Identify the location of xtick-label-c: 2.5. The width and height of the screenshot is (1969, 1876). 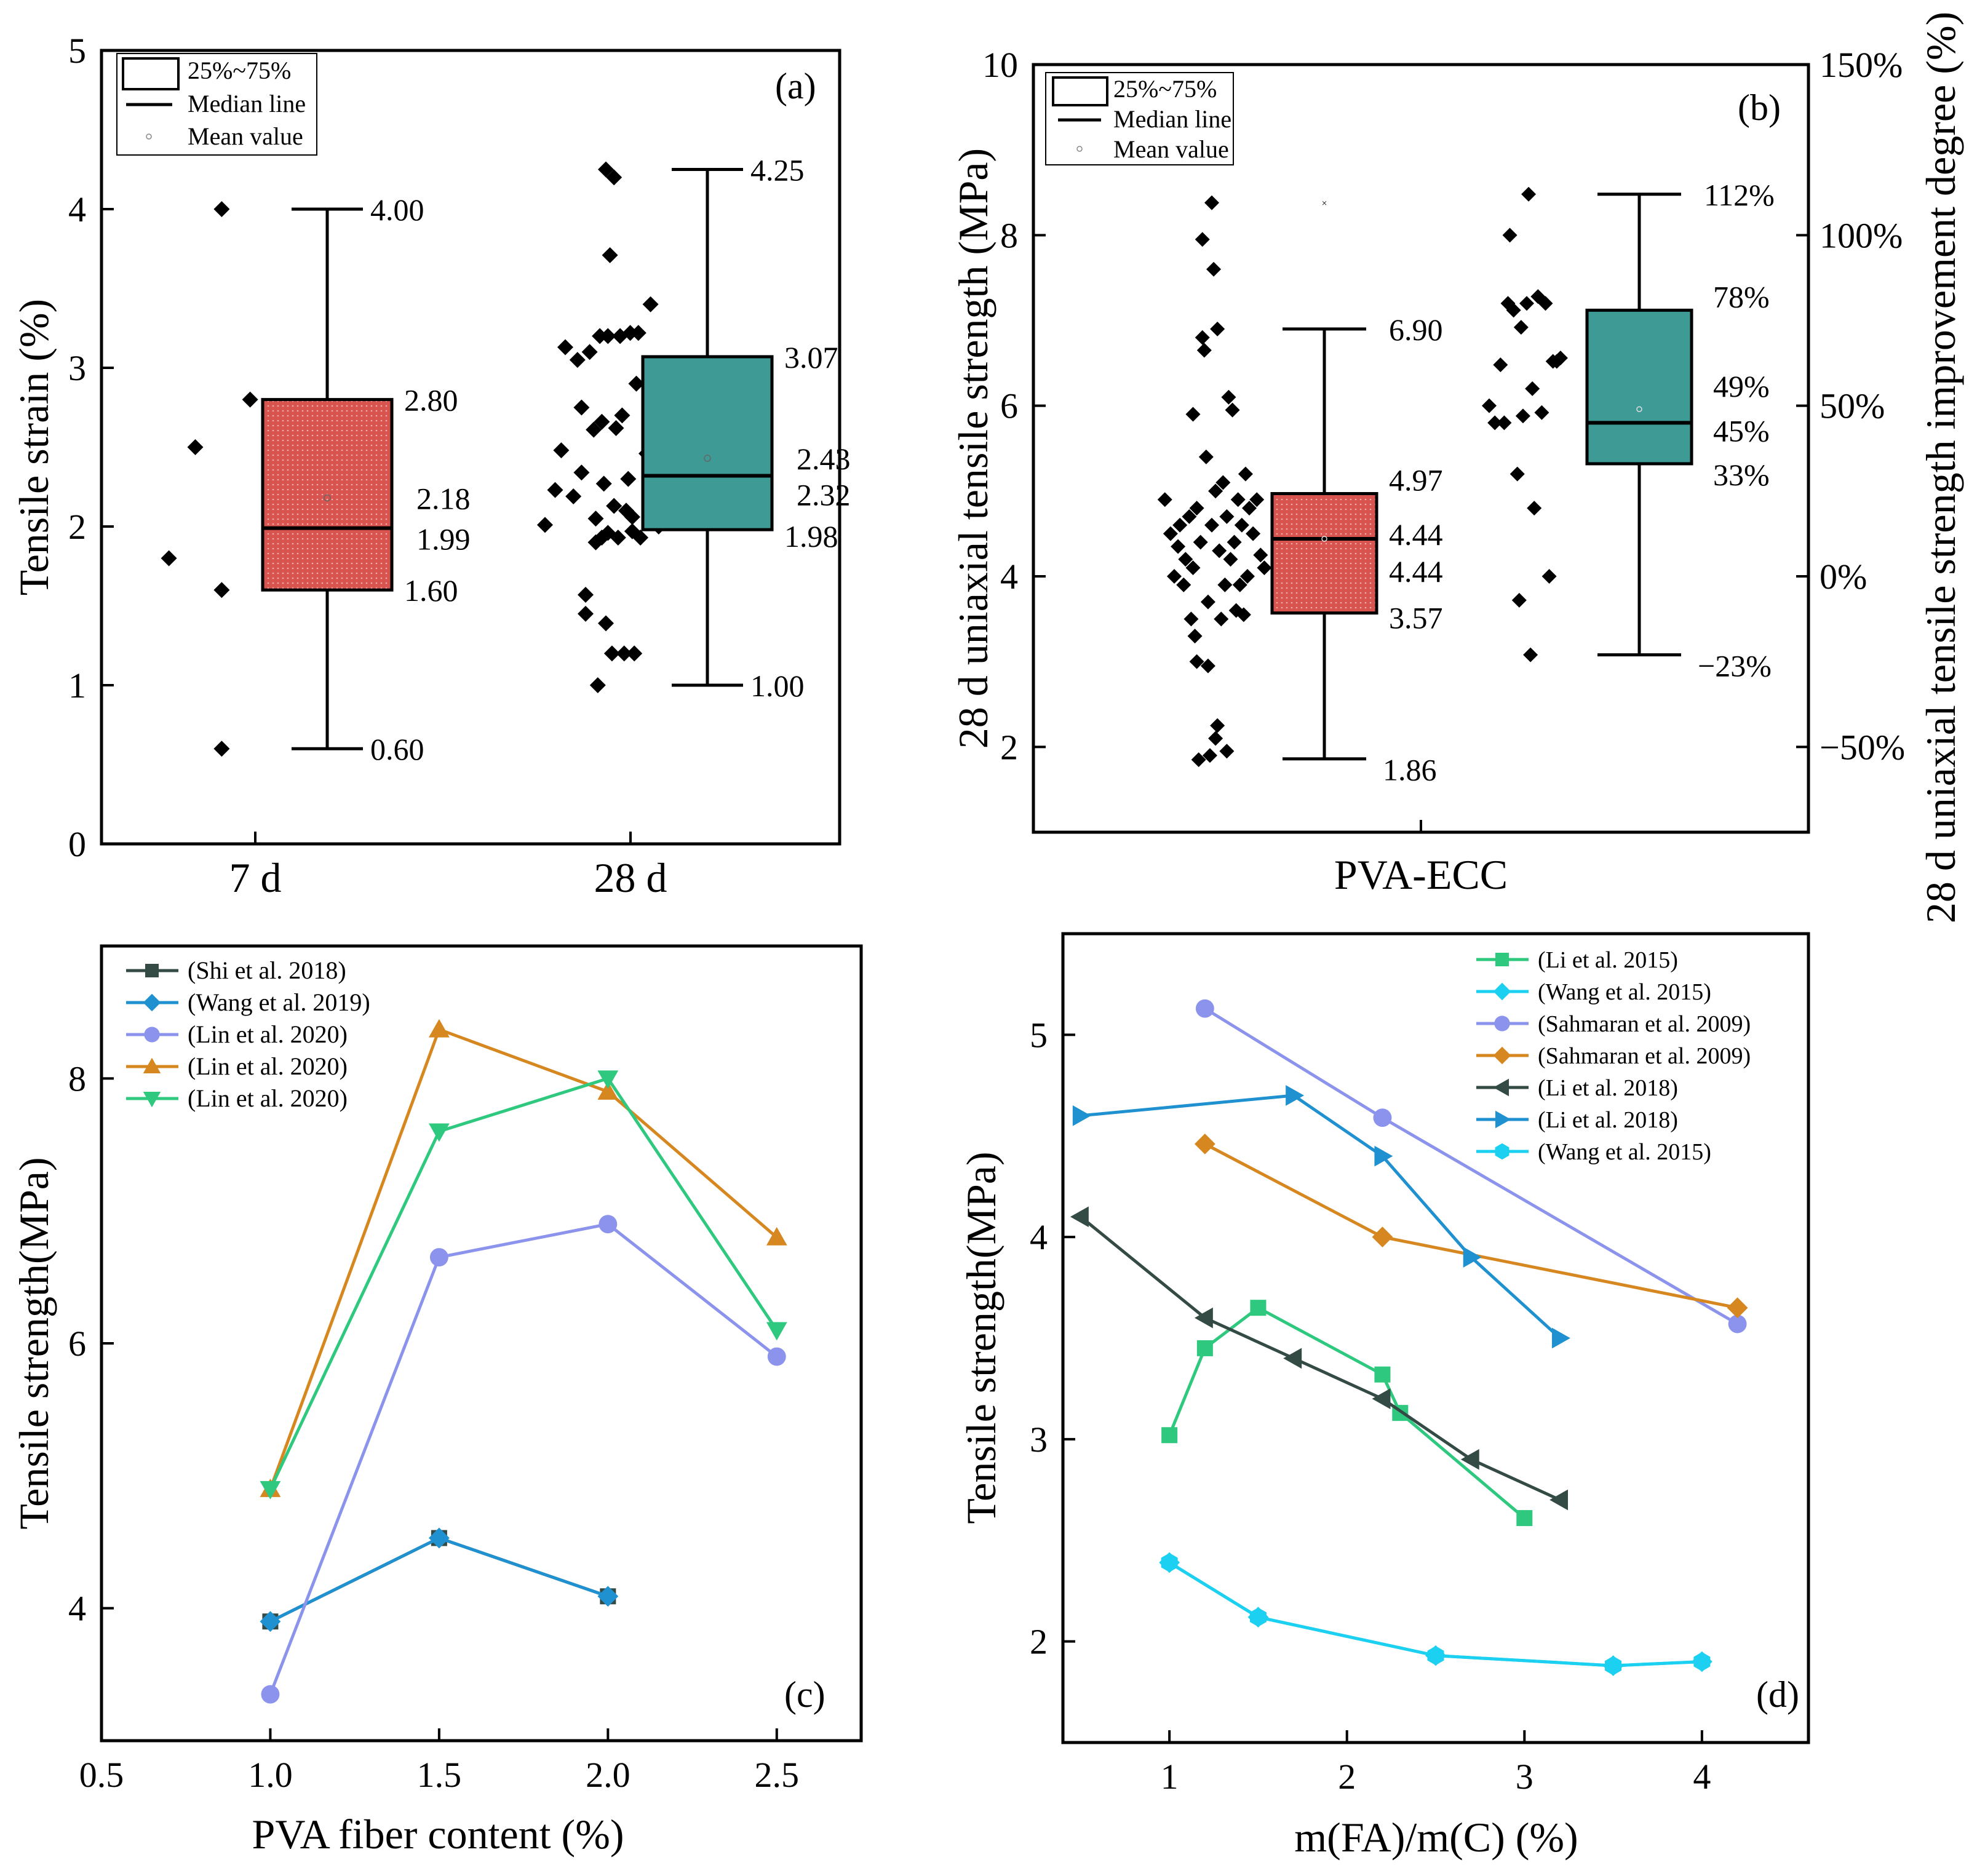
(777, 1775).